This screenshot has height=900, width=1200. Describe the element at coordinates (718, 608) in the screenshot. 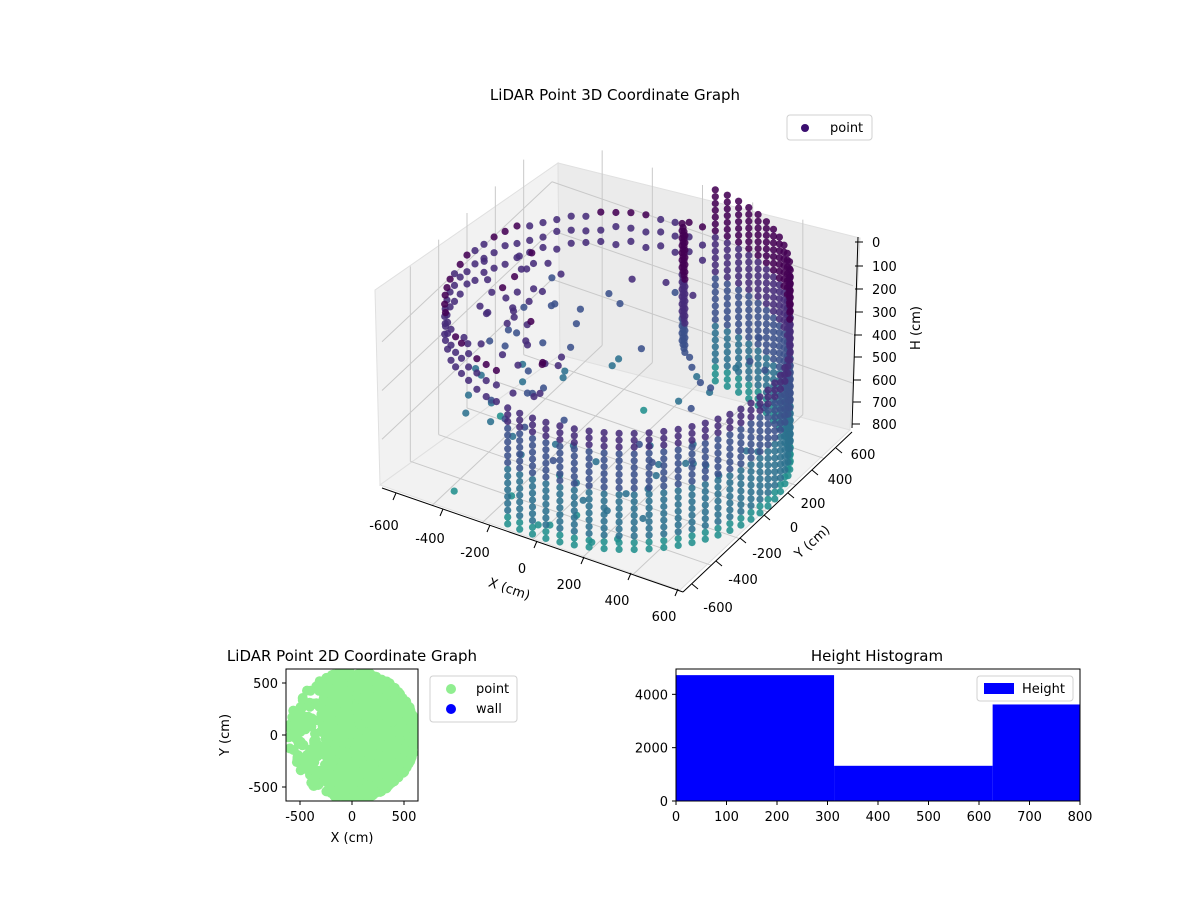

I see `y-tick-label: -600` at that location.